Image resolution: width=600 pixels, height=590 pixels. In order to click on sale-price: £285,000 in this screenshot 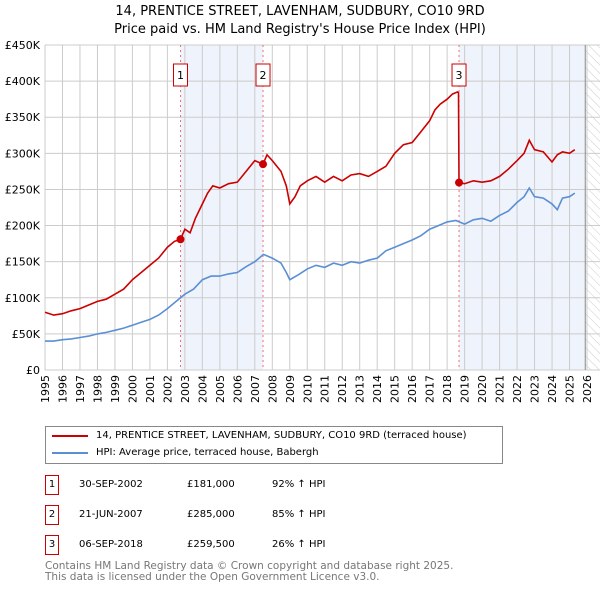, I will do `click(211, 514)`.